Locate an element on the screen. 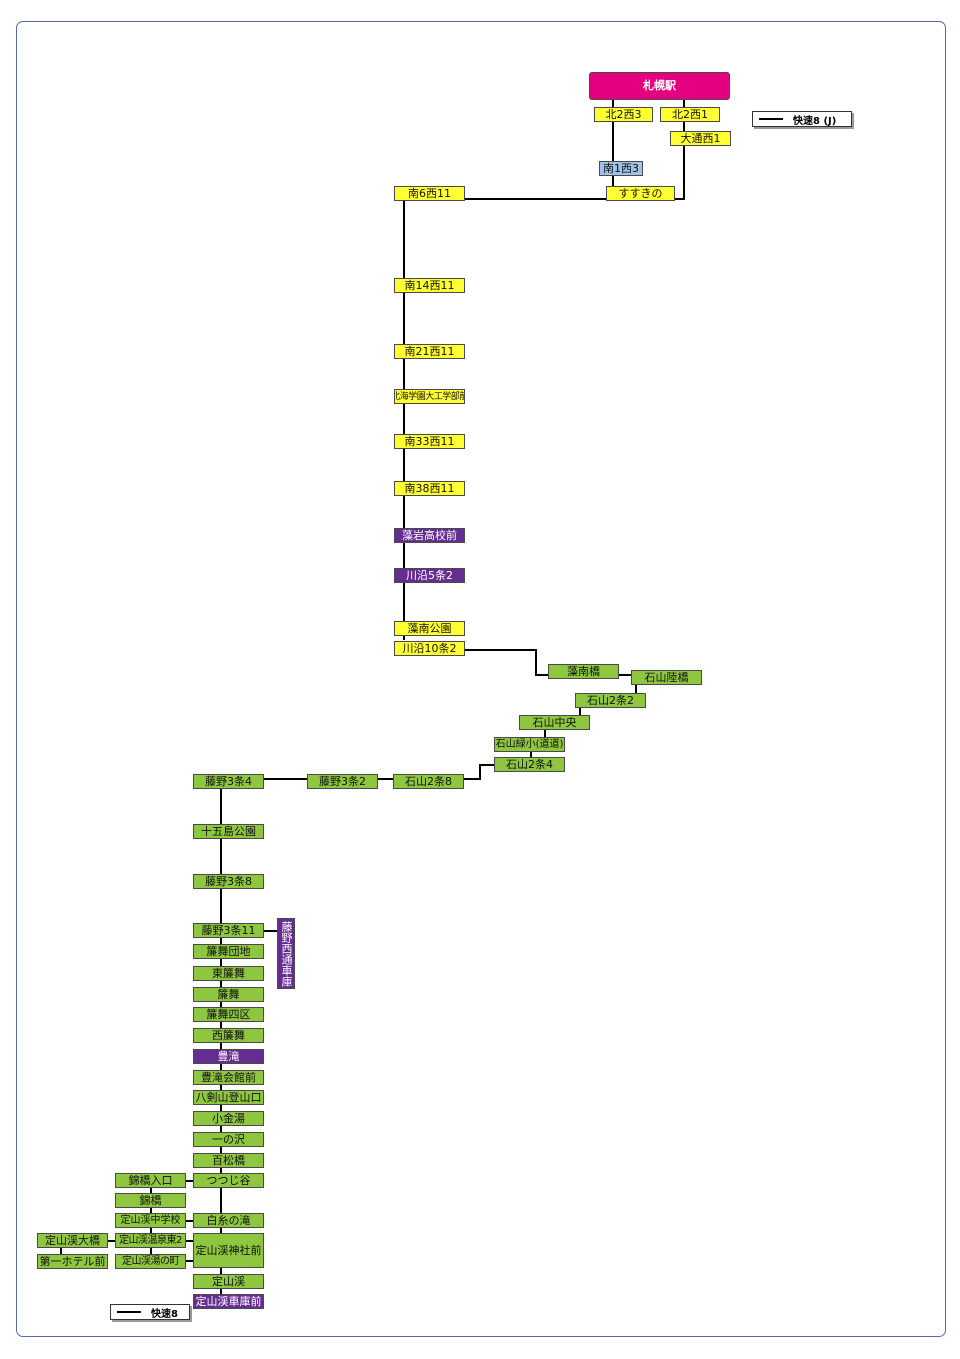  station-minami38nishi11: 南38西11 is located at coordinates (429, 488).